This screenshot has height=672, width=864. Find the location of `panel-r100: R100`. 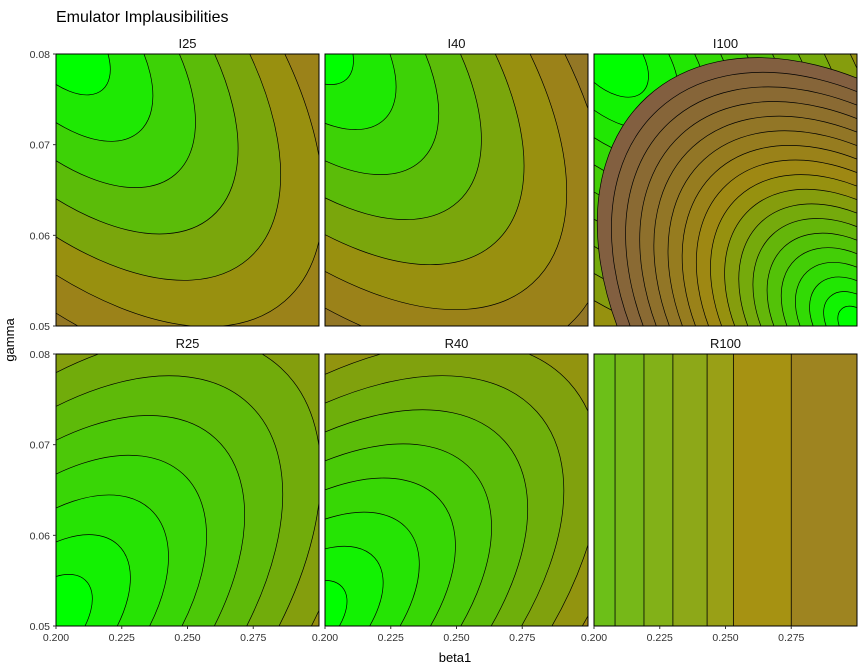

panel-r100: R100 is located at coordinates (725, 481).